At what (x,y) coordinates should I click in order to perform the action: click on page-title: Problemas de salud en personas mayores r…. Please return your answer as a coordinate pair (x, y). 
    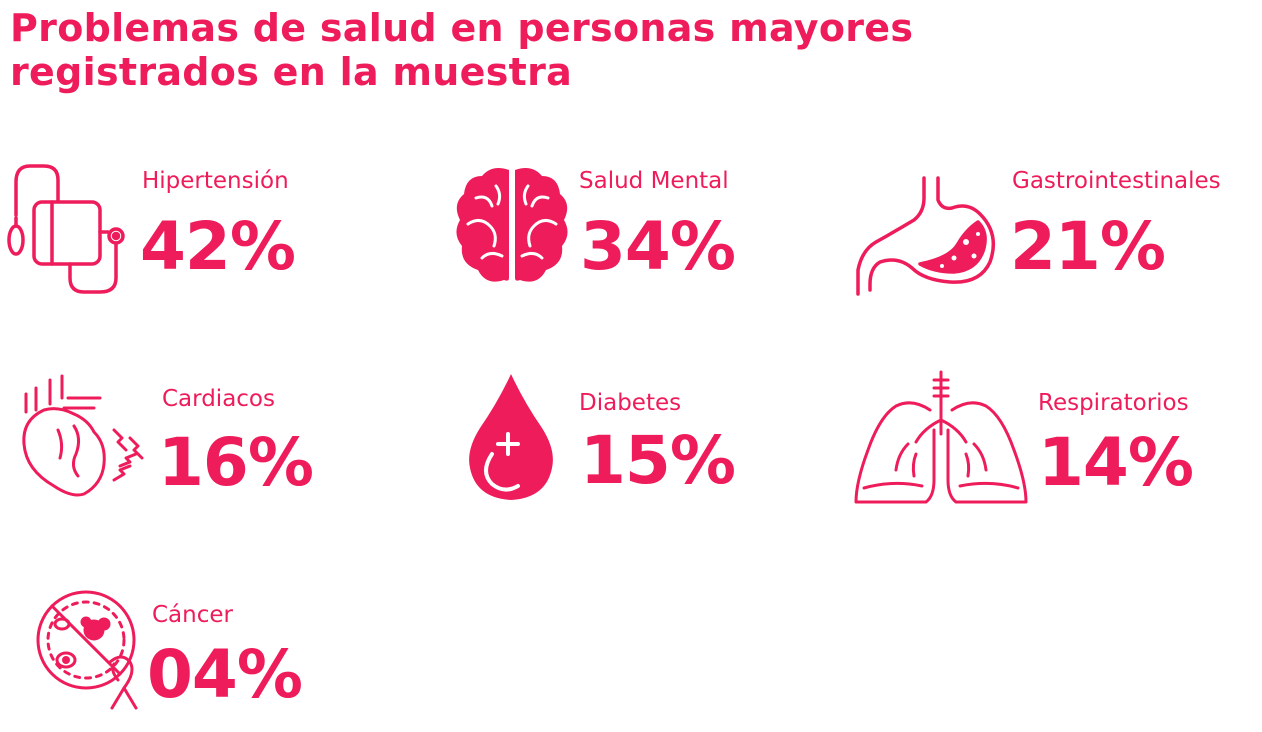
    Looking at the image, I should click on (510, 50).